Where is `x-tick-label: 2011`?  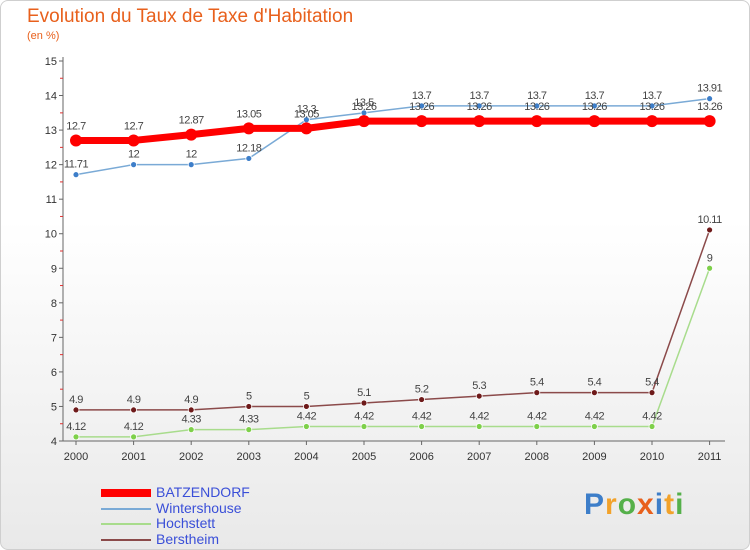 x-tick-label: 2011 is located at coordinates (710, 457).